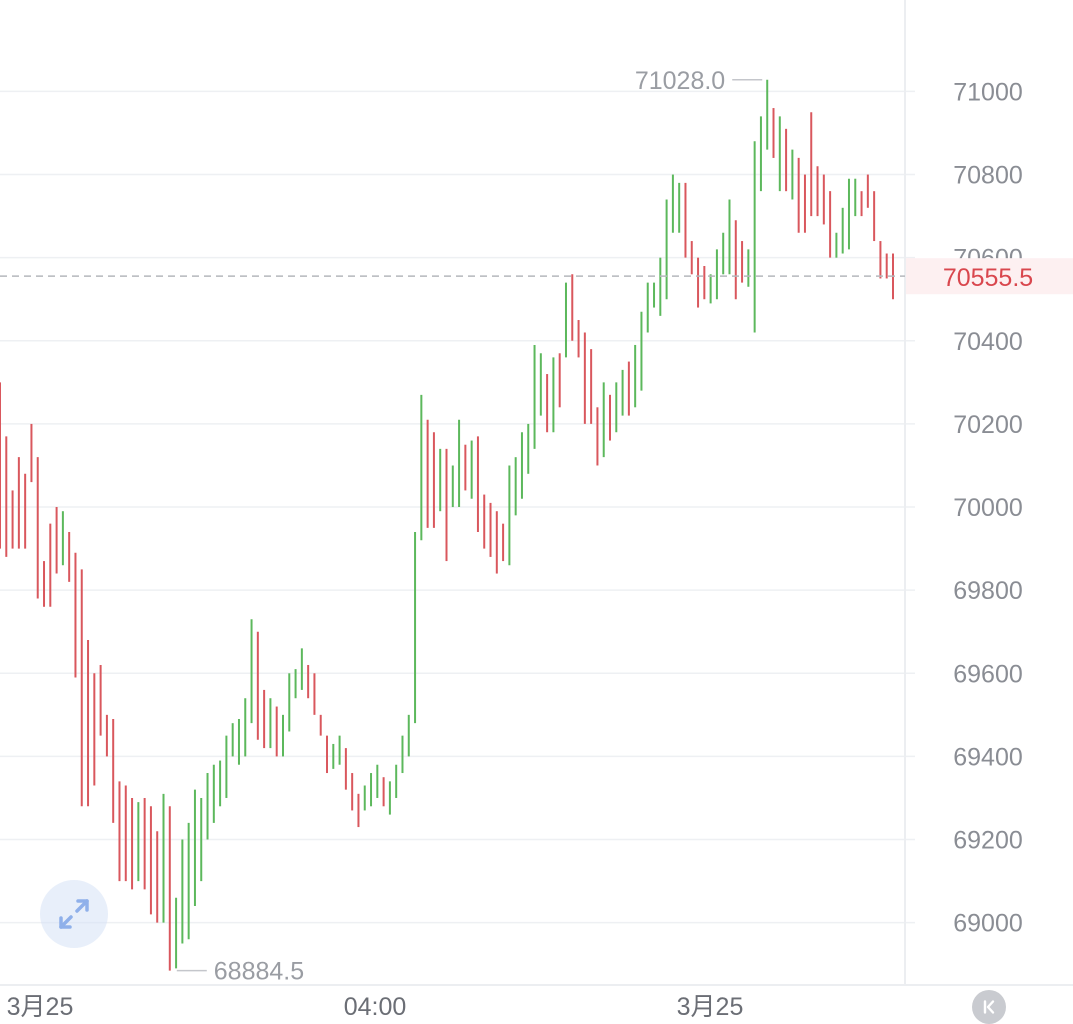 This screenshot has width=1073, height=1024. What do you see at coordinates (988, 674) in the screenshot?
I see `y-tick-label: 69600` at bounding box center [988, 674].